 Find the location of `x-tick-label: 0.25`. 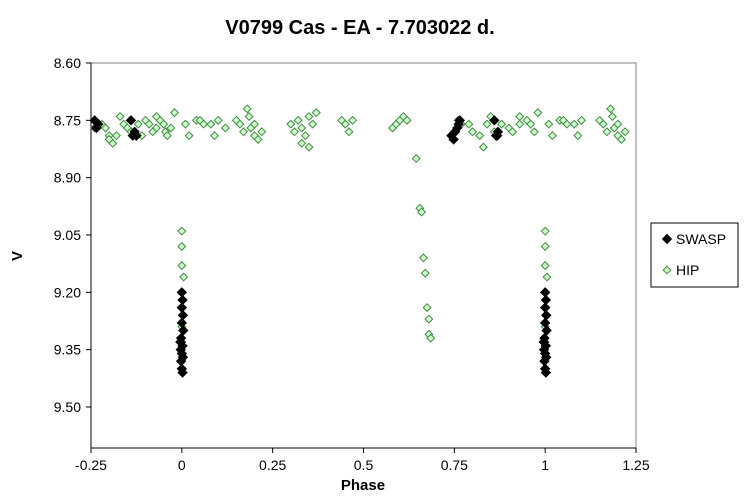

x-tick-label: 0.25 is located at coordinates (272, 465).